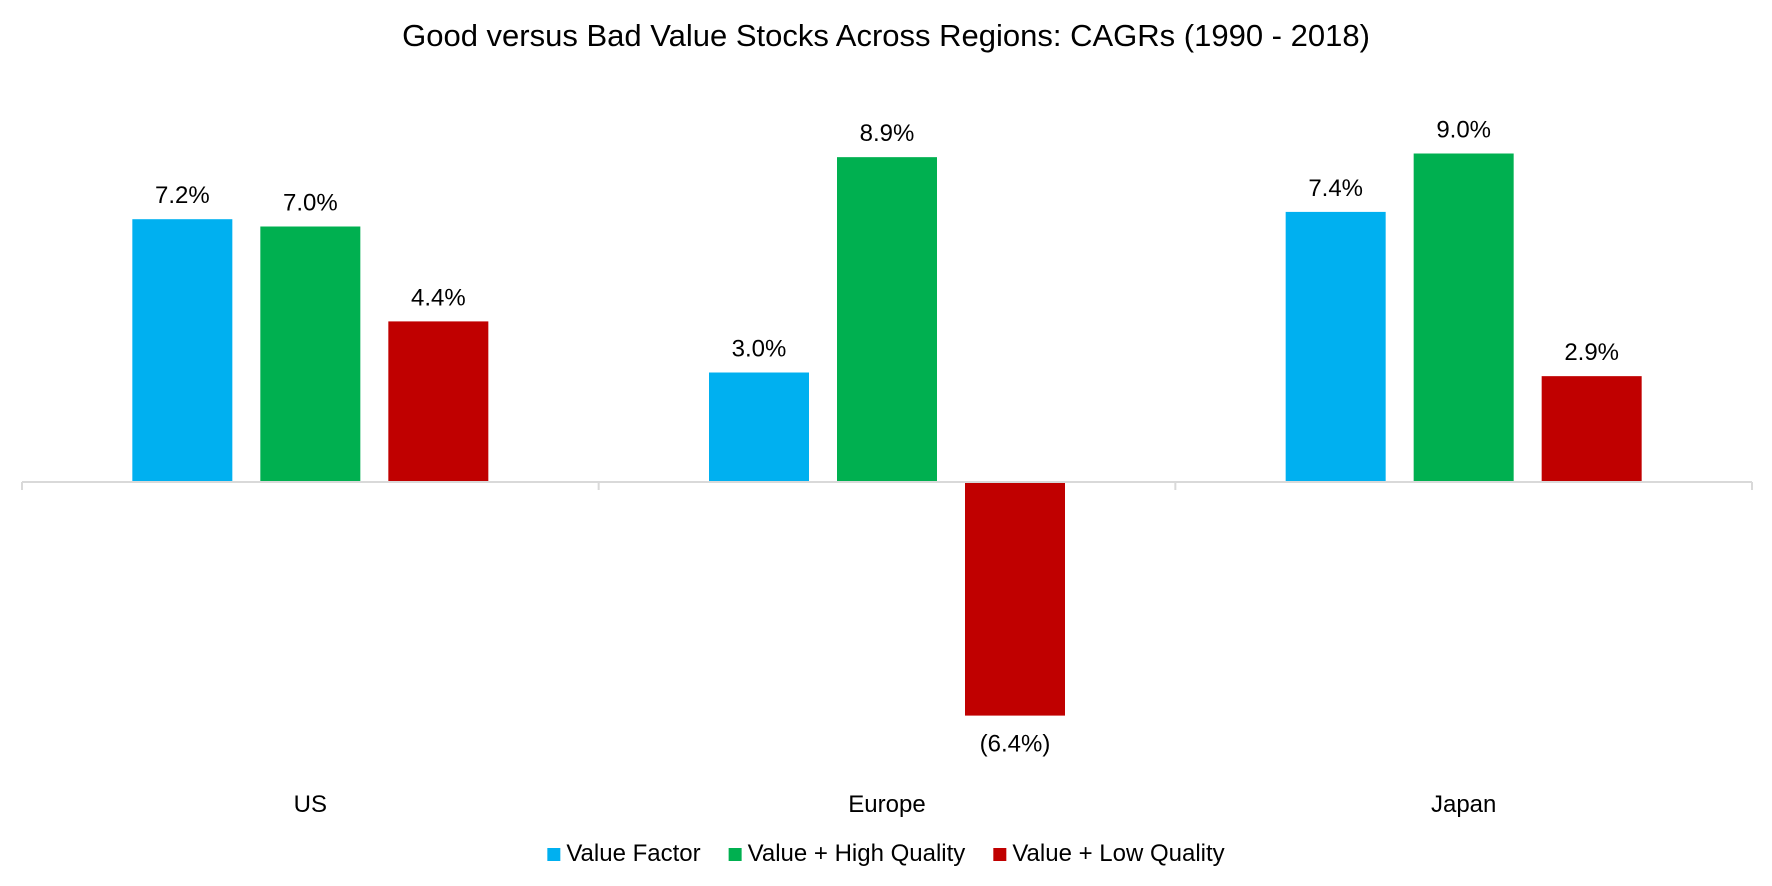  Describe the element at coordinates (1591, 352) in the screenshot. I see `data-label: 2.9%` at that location.